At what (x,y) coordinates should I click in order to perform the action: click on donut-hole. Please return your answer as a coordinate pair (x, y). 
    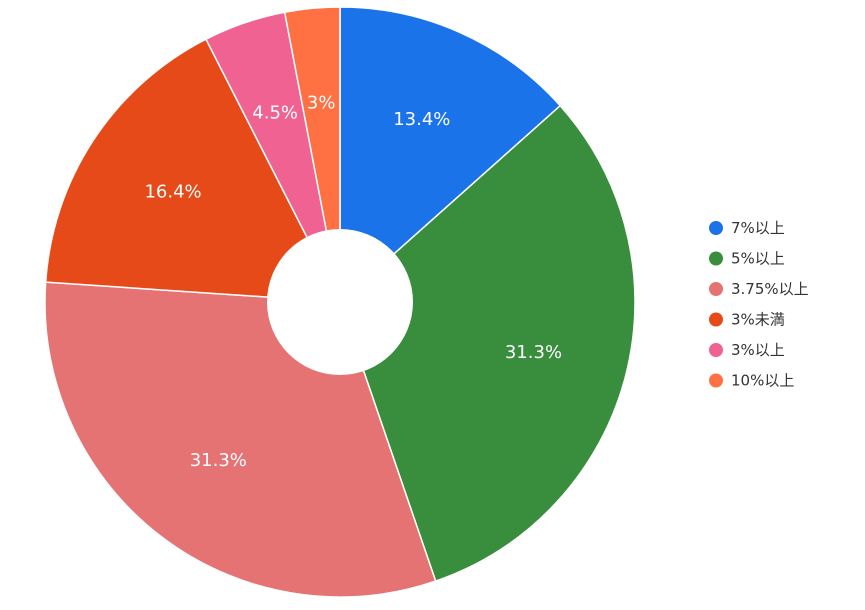
    Looking at the image, I should click on (340, 302).